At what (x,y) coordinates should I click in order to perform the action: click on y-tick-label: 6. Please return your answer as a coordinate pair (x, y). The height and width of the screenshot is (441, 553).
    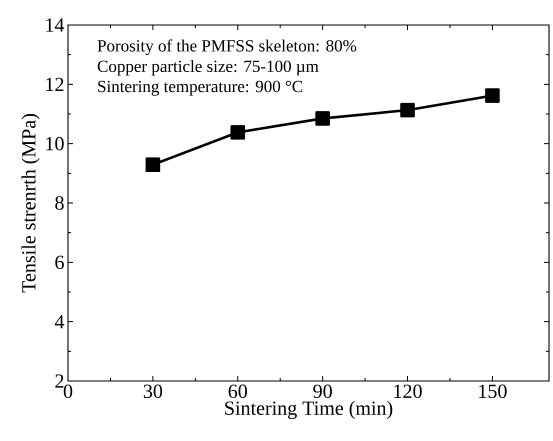
    Looking at the image, I should click on (59, 263).